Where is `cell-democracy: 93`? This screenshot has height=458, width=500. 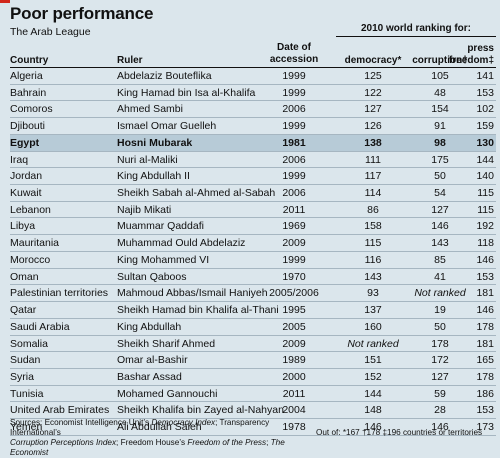
cell-democracy: 93 is located at coordinates (373, 293).